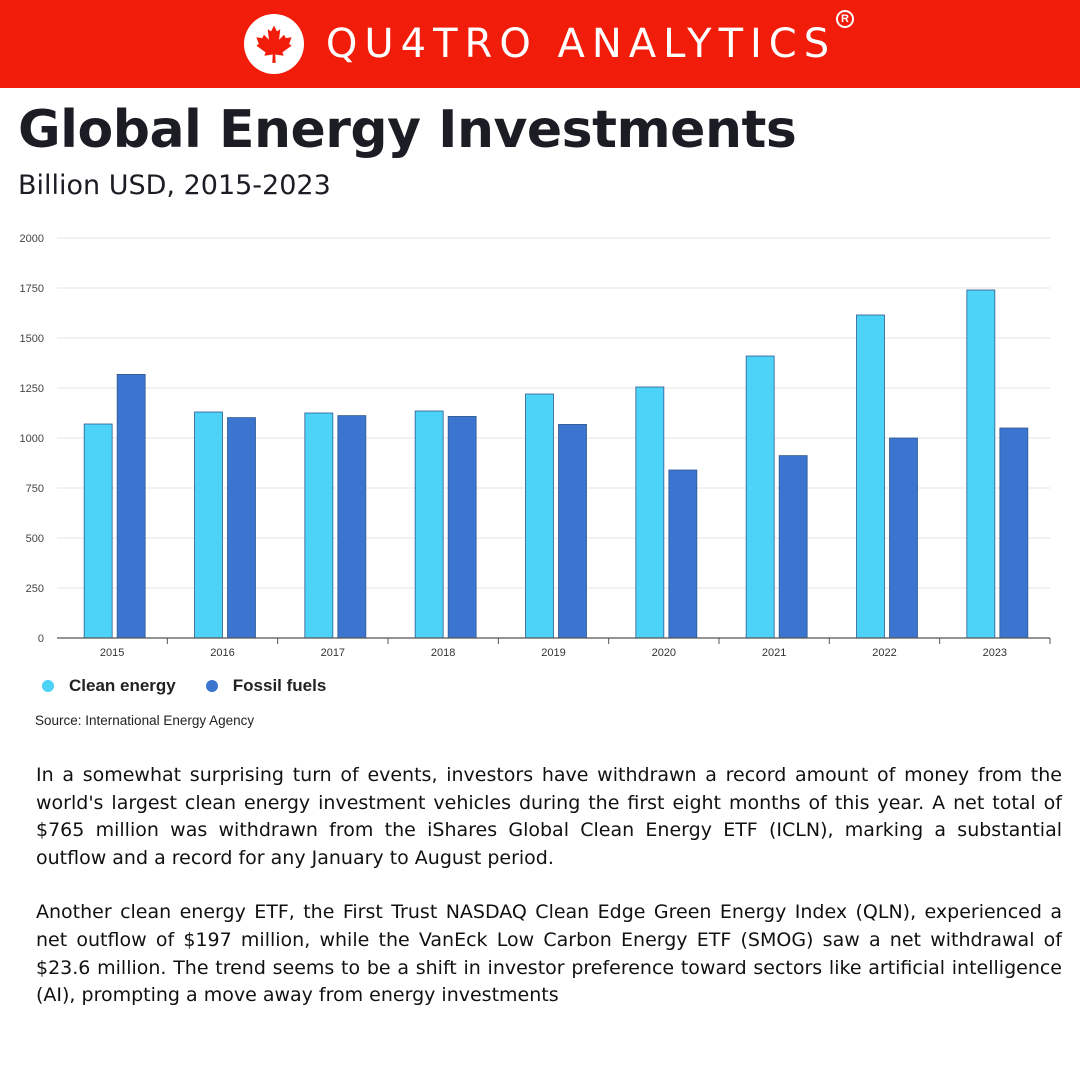 This screenshot has height=1080, width=1080. Describe the element at coordinates (35, 489) in the screenshot. I see `y-tick-label: 750` at that location.